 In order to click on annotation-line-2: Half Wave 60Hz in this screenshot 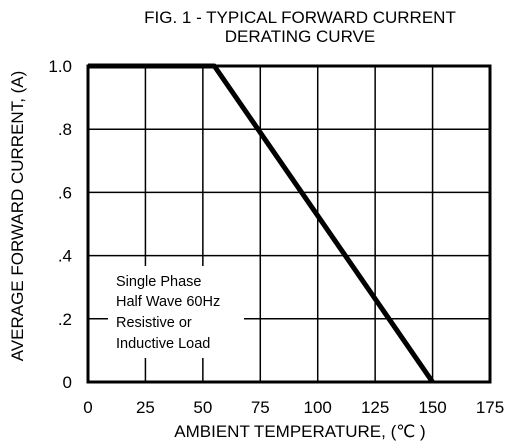, I will do `click(168, 302)`.